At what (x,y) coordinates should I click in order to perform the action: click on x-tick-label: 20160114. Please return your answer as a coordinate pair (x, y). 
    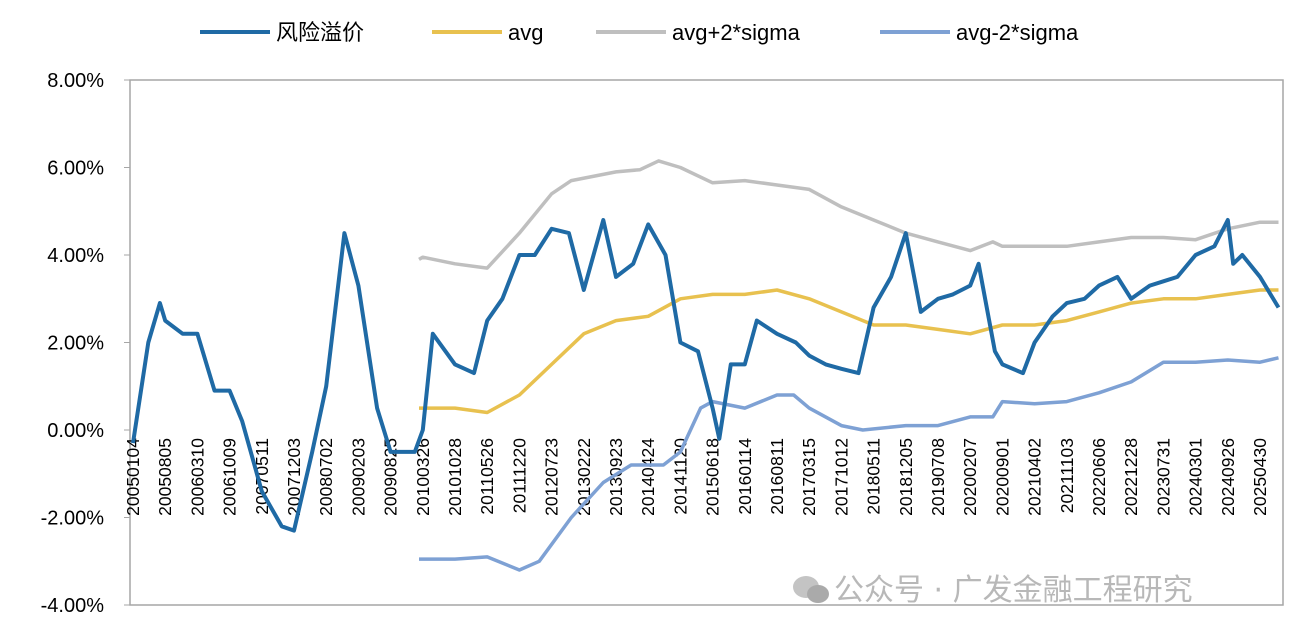
    Looking at the image, I should click on (745, 476).